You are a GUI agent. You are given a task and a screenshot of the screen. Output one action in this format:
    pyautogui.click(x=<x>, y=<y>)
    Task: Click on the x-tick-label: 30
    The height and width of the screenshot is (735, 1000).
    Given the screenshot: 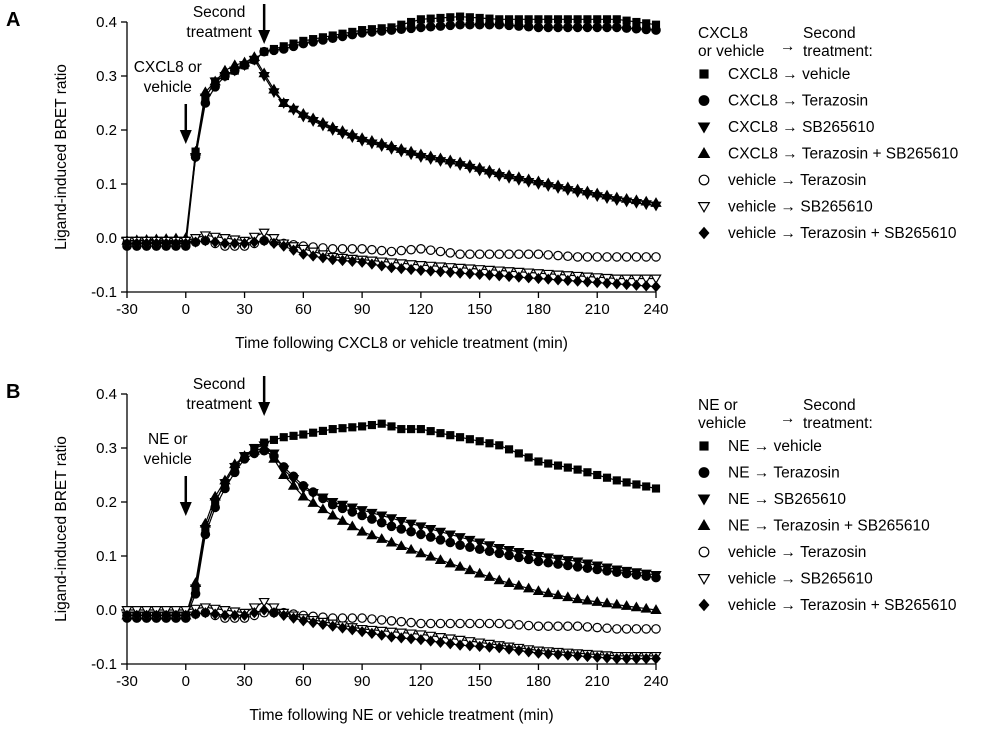 What is the action you would take?
    pyautogui.click(x=244, y=681)
    